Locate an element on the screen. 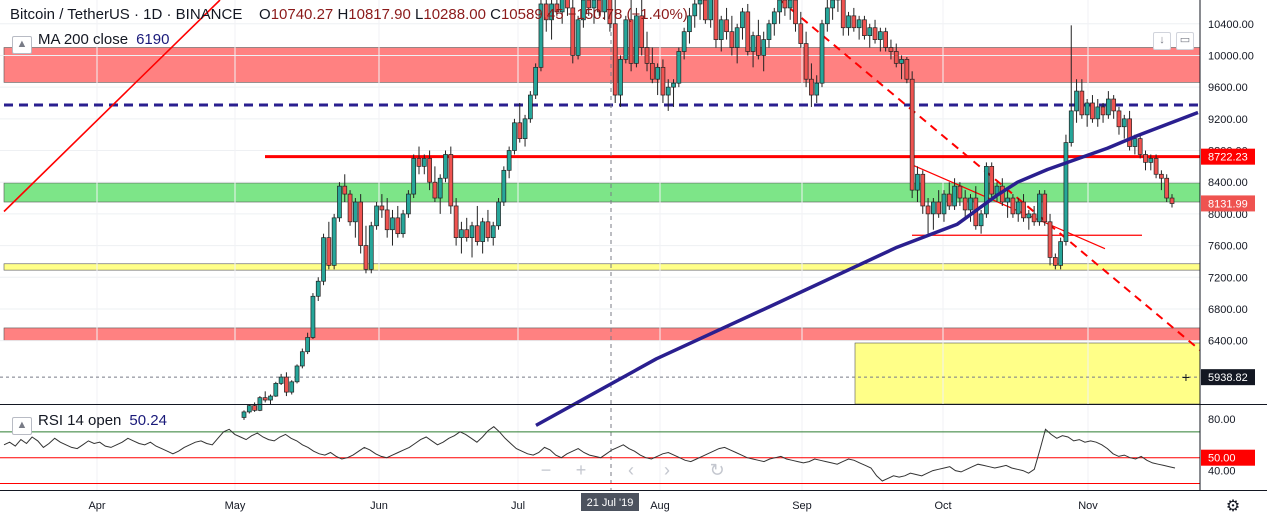  ma-label: MA 200 close is located at coordinates (83, 39).